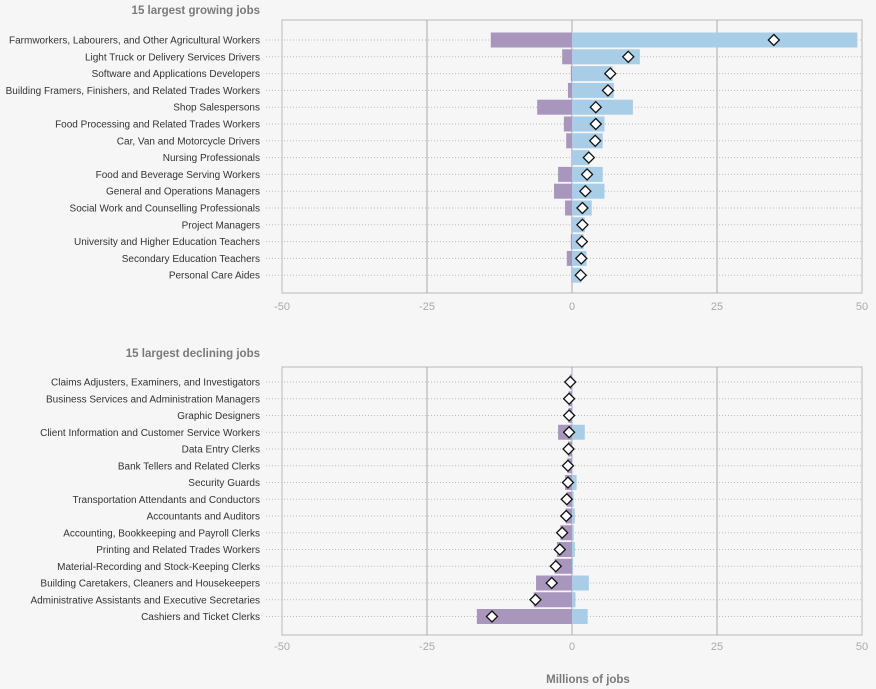 The image size is (876, 689). I want to click on category-label: Secondary Education Teachers, so click(191, 259).